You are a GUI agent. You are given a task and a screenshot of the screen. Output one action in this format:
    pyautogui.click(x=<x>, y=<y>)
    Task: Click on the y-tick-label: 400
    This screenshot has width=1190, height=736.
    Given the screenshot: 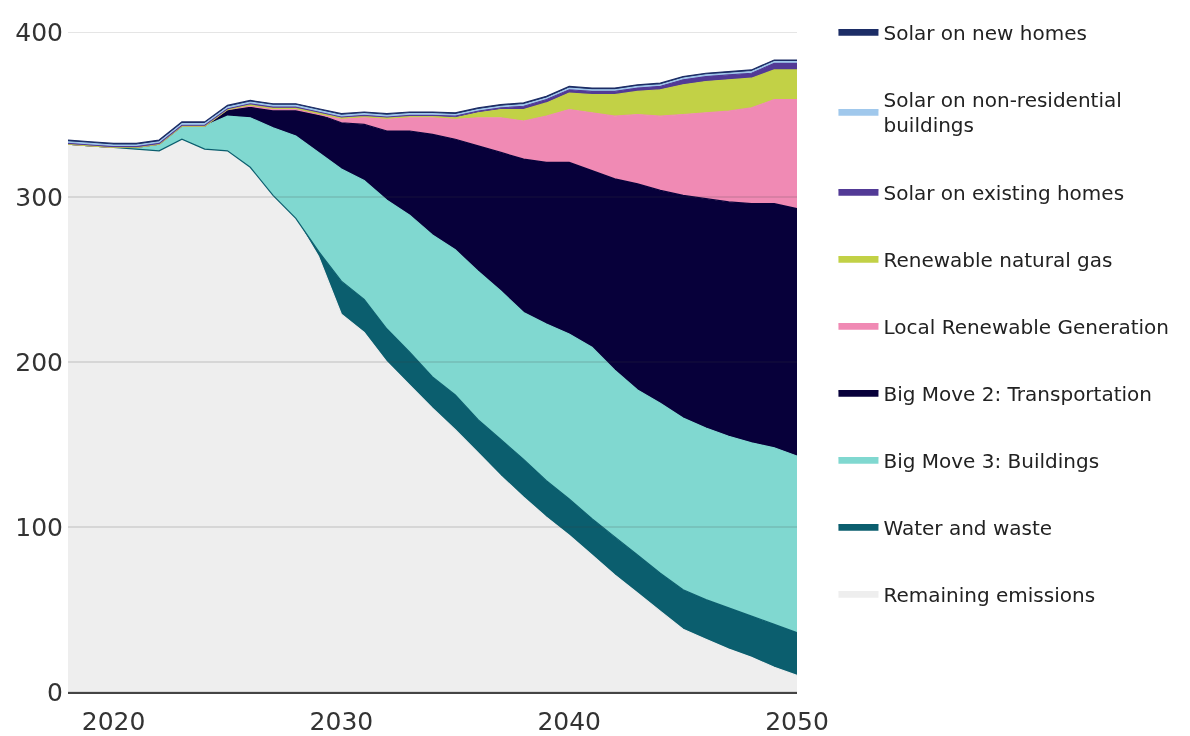 What is the action you would take?
    pyautogui.click(x=39, y=32)
    